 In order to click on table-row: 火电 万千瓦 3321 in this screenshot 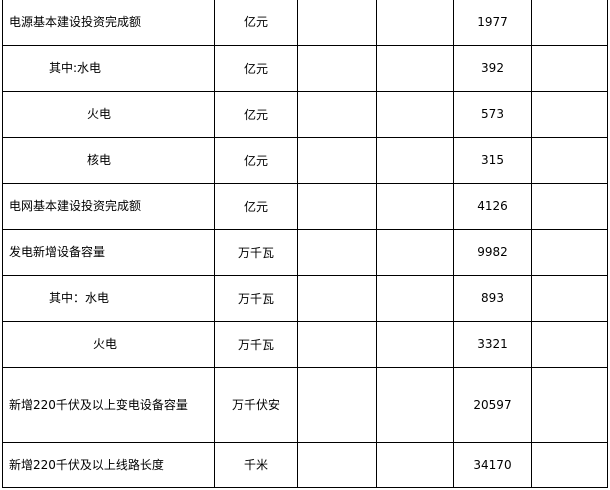, I will do `click(305, 344)`.